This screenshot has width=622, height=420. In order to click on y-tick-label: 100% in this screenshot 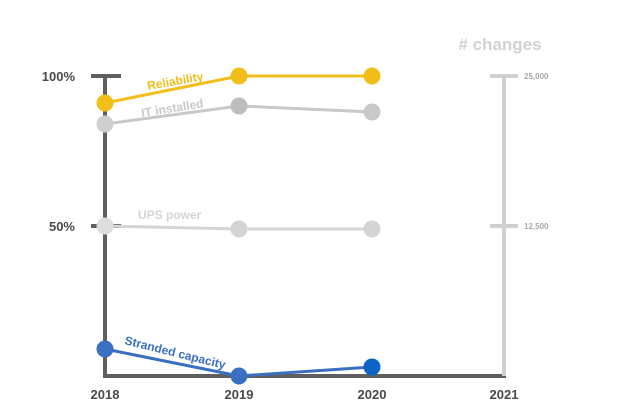, I will do `click(59, 76)`.